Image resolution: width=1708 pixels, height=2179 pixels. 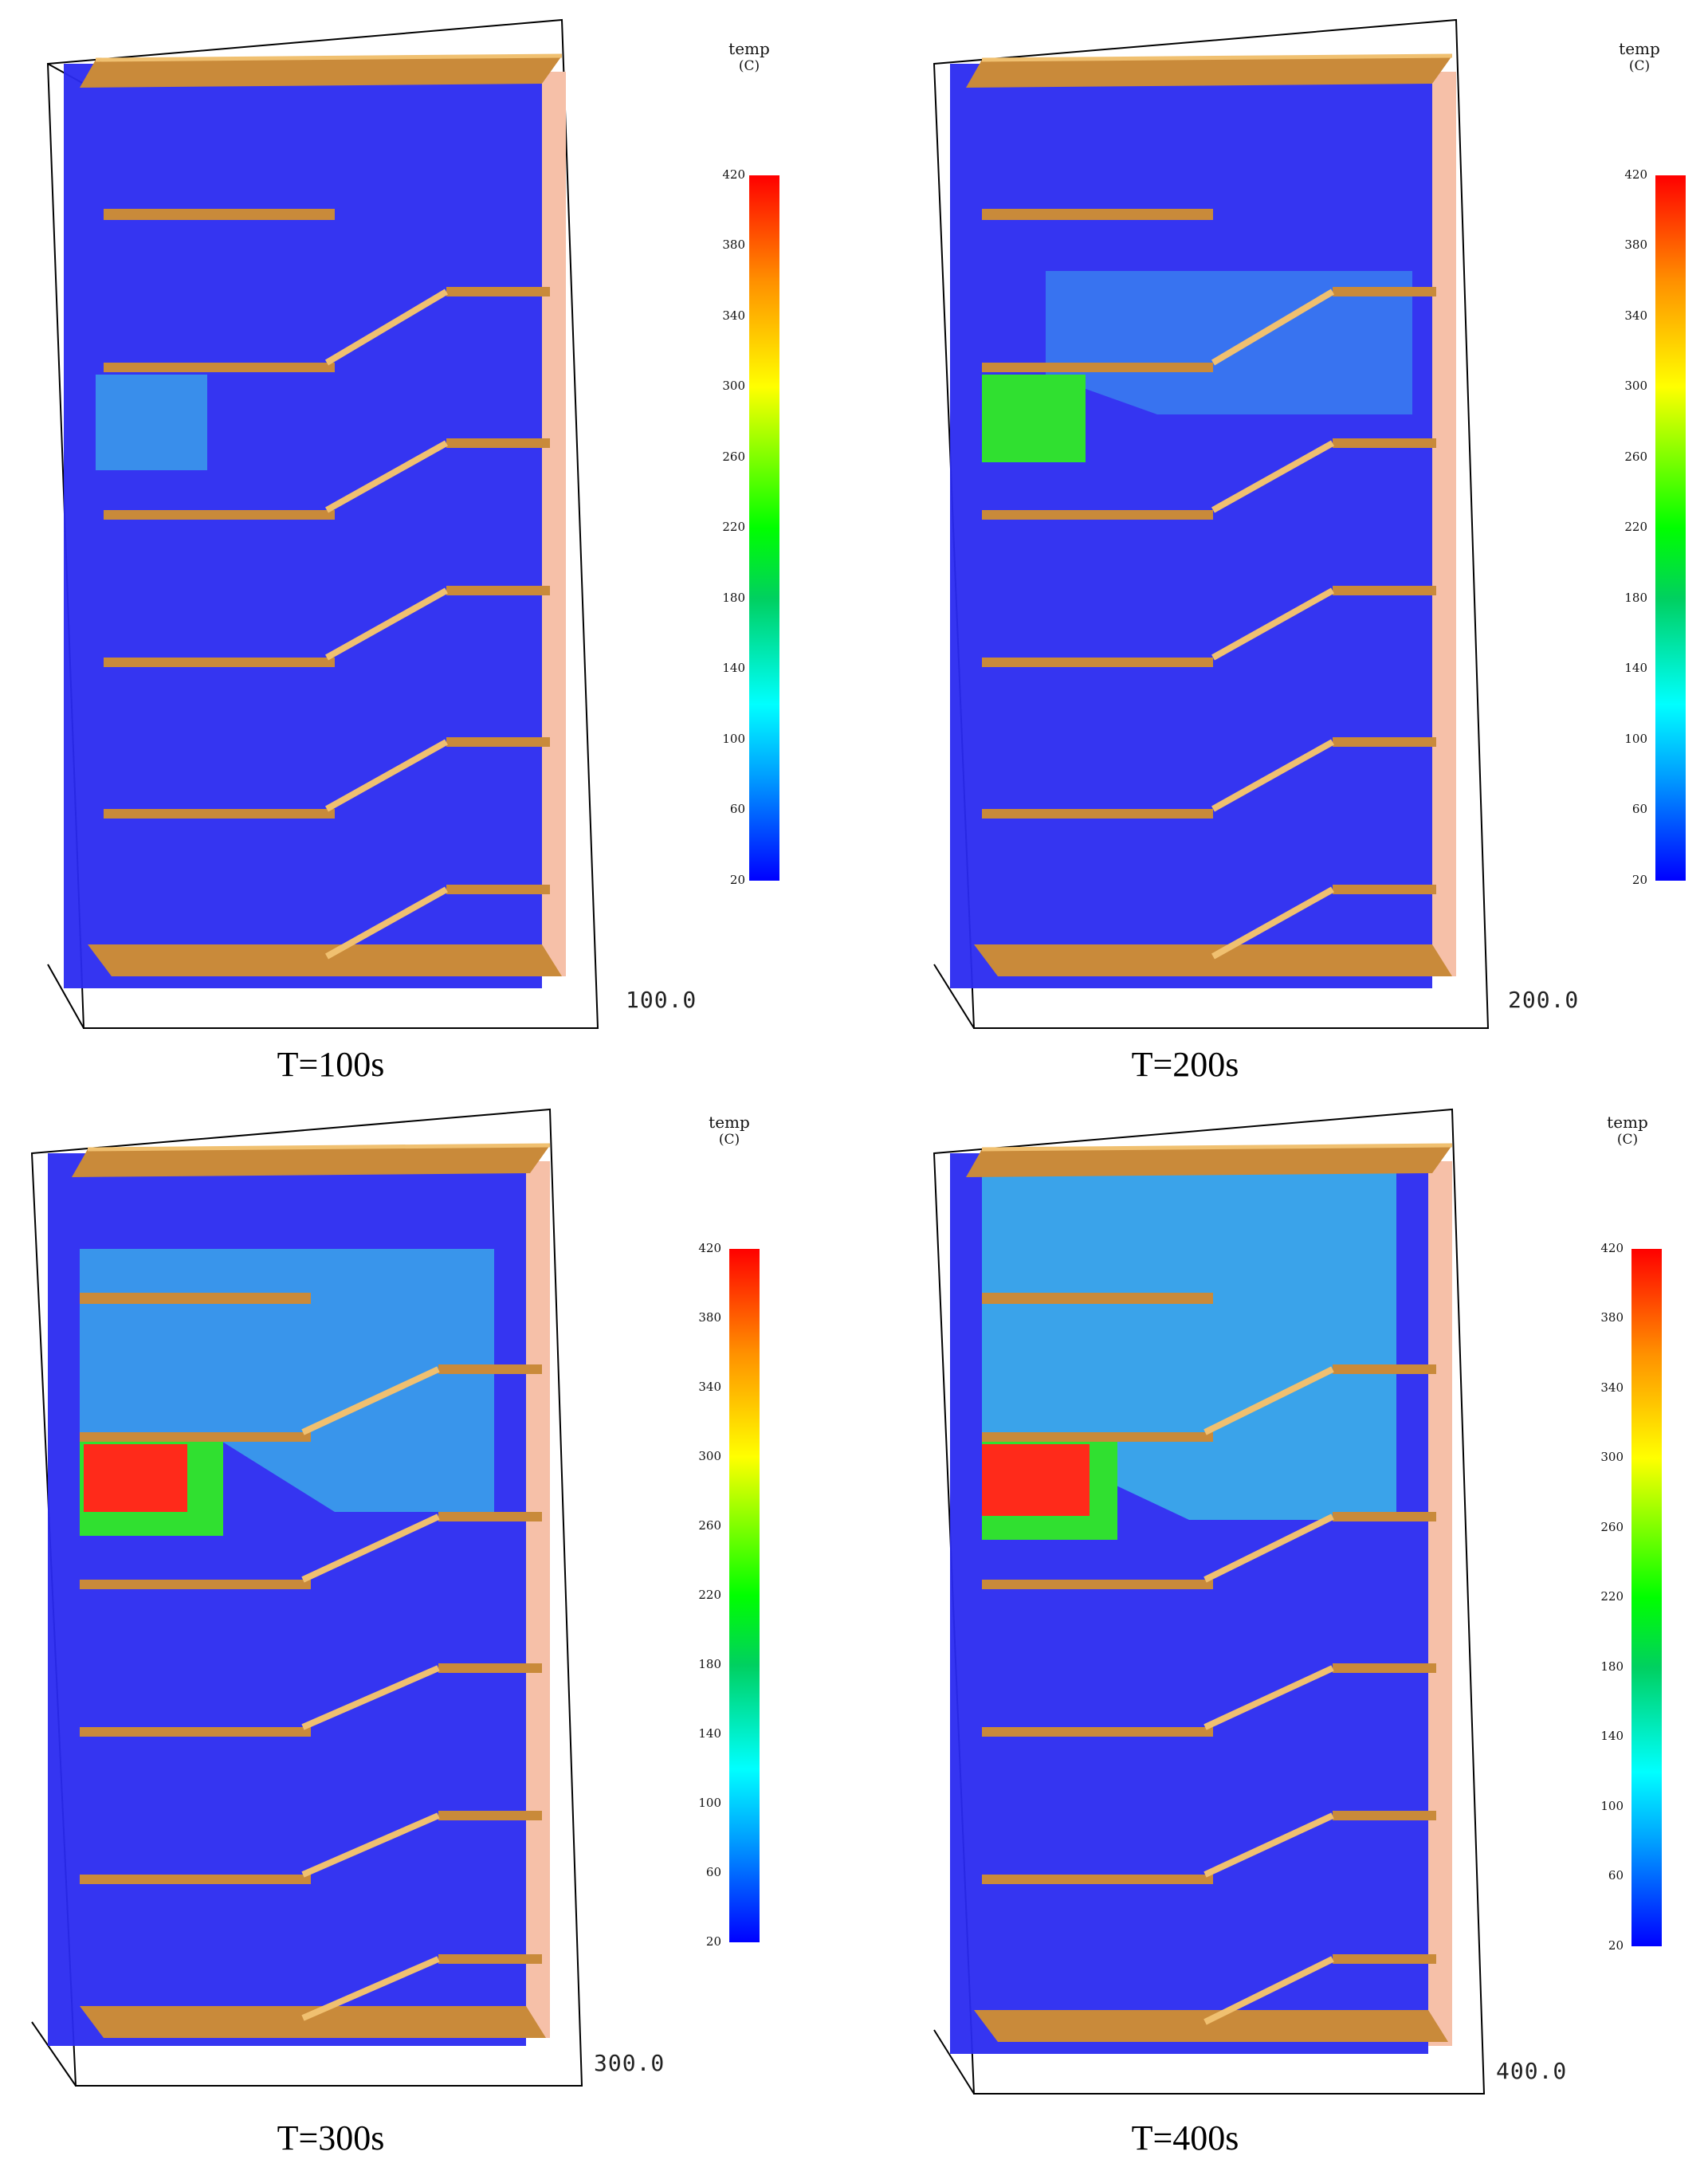 I want to click on panel-caption: T=400s, so click(x=1185, y=2137).